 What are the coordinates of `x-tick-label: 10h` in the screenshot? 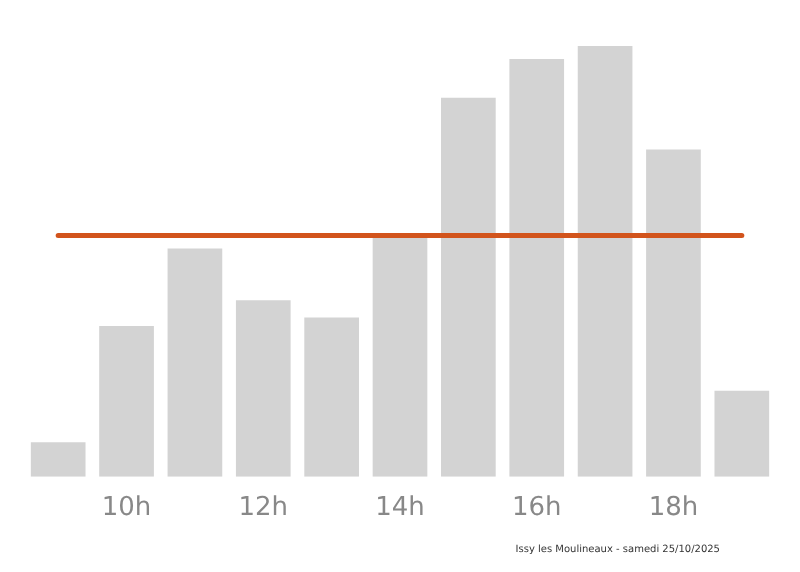 It's located at (126, 508).